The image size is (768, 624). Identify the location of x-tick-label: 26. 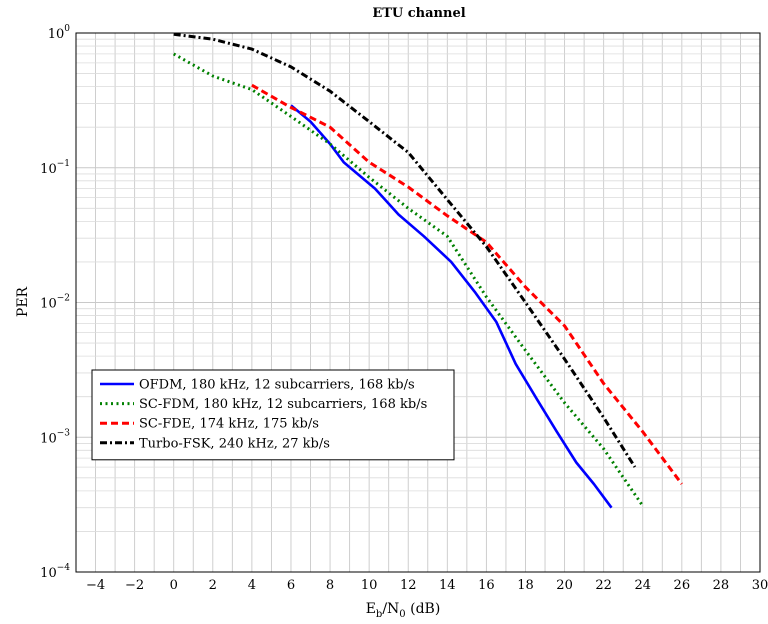
(682, 585).